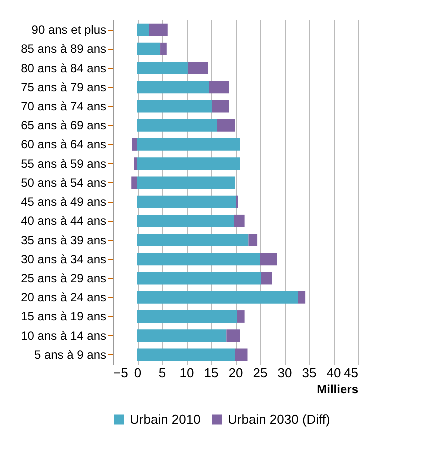  I want to click on x-axis-title: Milliers, so click(338, 389).